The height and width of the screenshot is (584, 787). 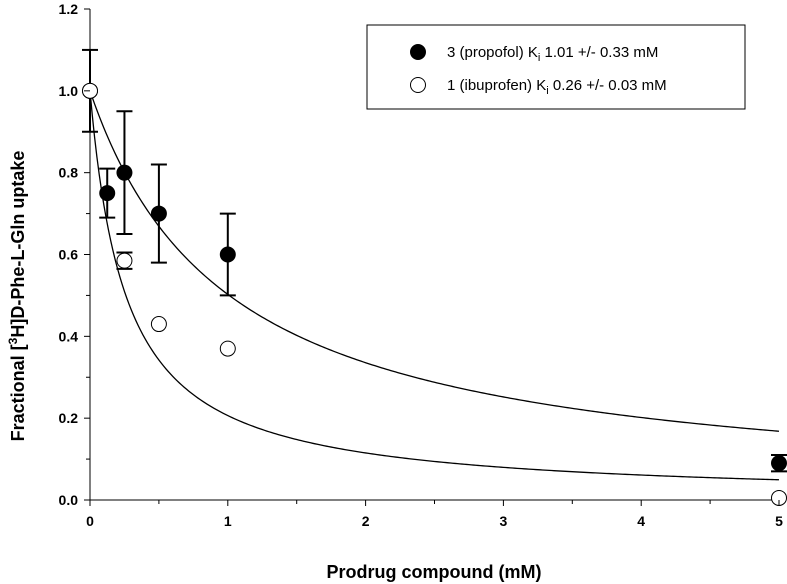 I want to click on legend-label-propofol: 3 (propofol) Ki 1.01 +/- 0.33 mM, so click(x=552, y=54).